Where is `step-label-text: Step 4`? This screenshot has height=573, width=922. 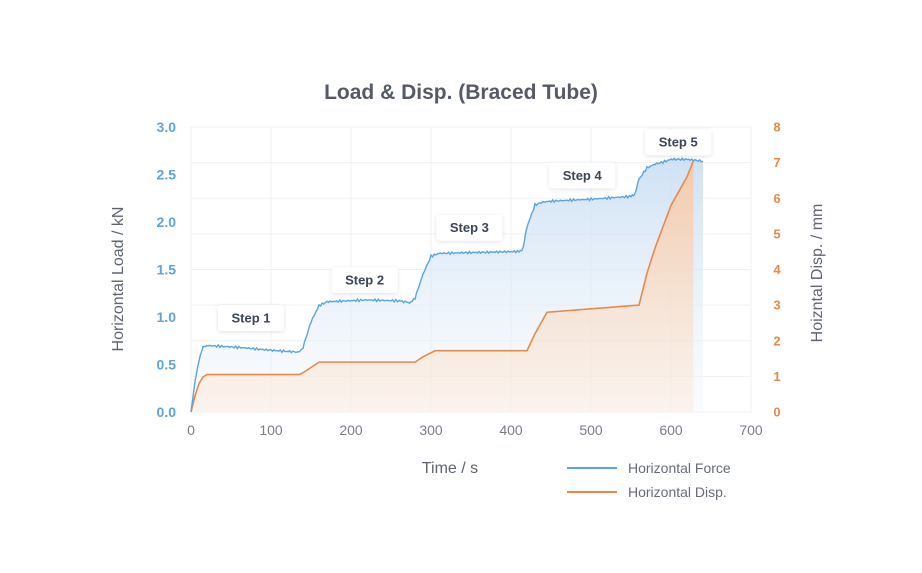 step-label-text: Step 4 is located at coordinates (583, 175).